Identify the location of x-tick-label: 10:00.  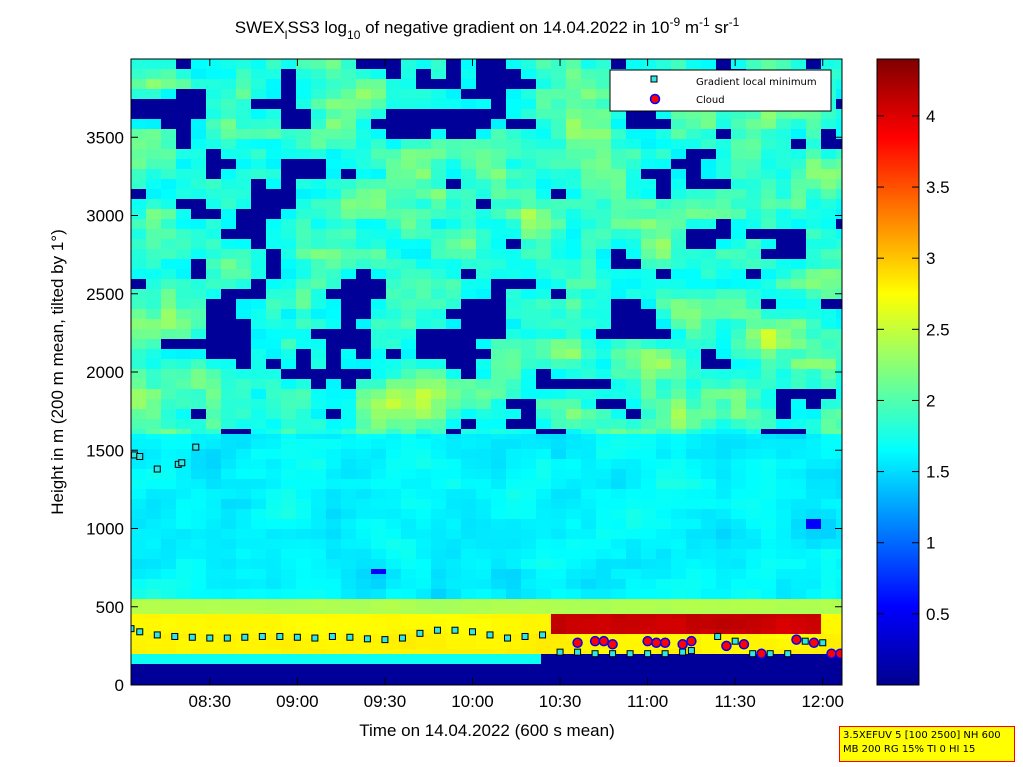
(472, 701).